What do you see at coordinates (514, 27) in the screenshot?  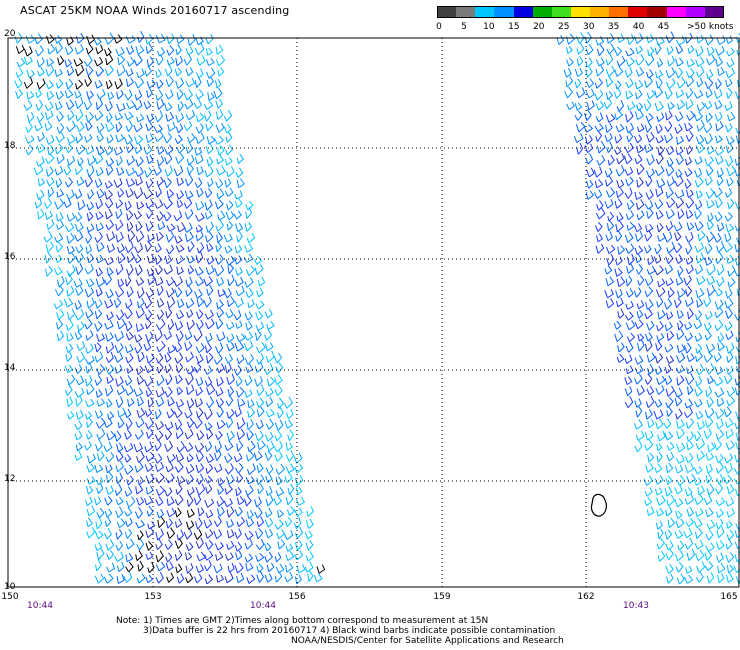 I see `colorbar-label: 15` at bounding box center [514, 27].